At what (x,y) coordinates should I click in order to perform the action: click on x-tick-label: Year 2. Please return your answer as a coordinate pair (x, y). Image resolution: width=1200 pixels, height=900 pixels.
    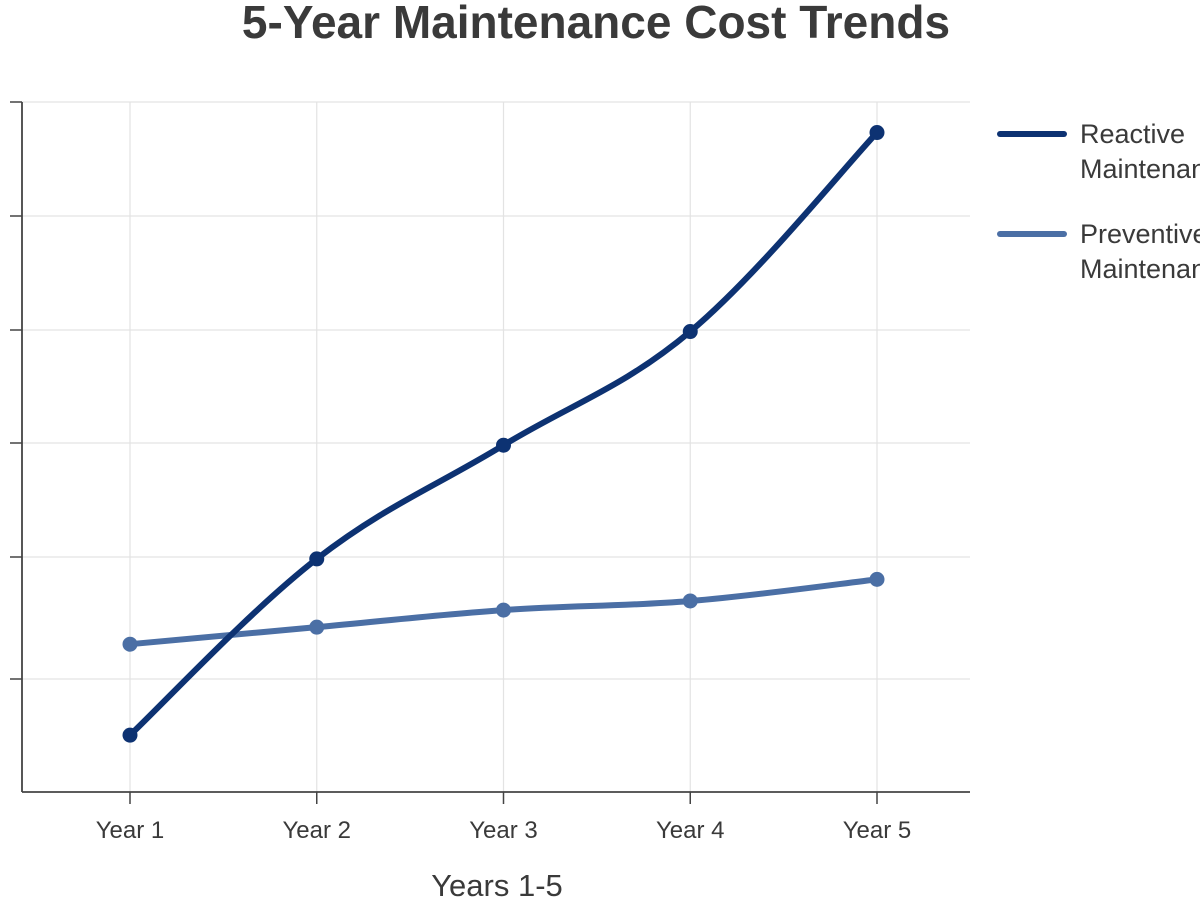
    Looking at the image, I should click on (316, 830).